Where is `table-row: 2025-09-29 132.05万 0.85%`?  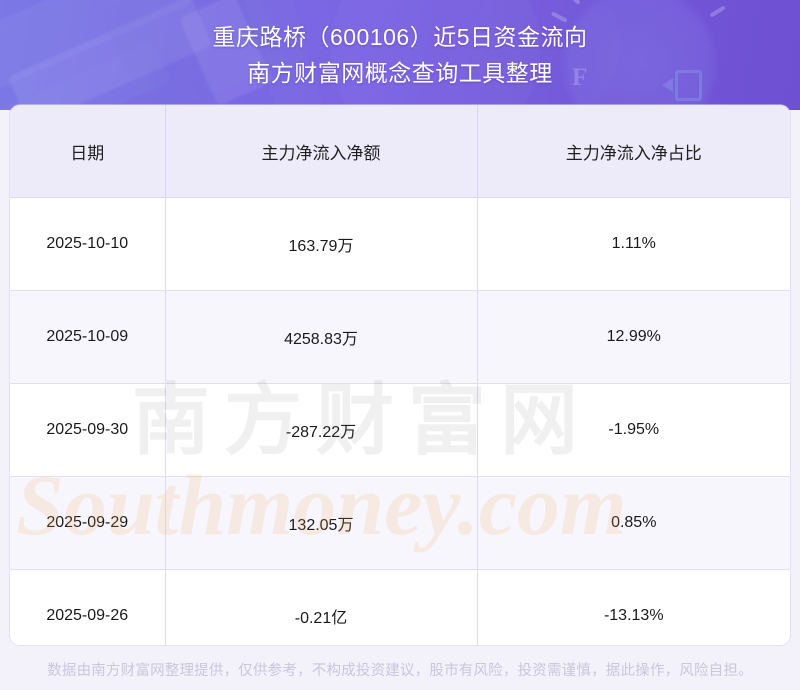 table-row: 2025-09-29 132.05万 0.85% is located at coordinates (400, 523).